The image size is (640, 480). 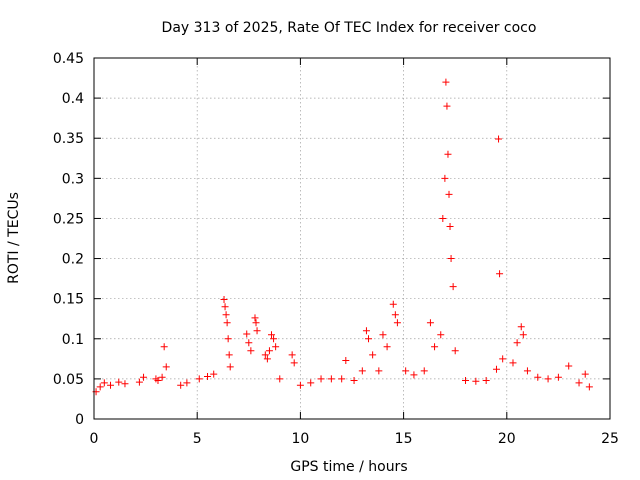 I want to click on x-axis-label: GPS time / hours, so click(x=348, y=467).